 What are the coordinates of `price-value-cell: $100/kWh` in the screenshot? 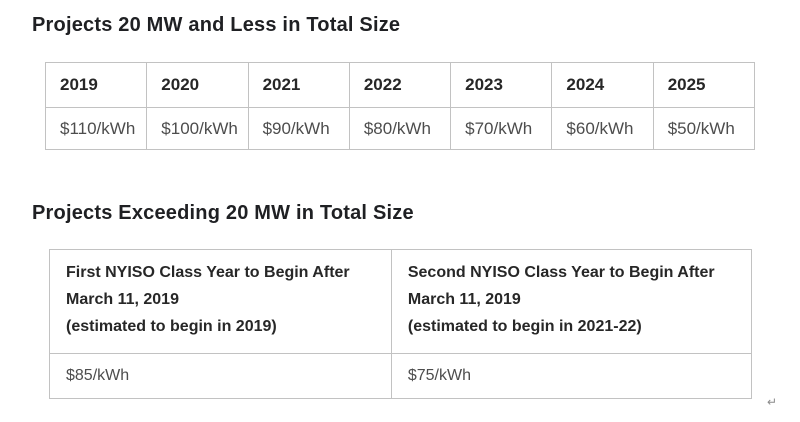 It's located at (197, 128).